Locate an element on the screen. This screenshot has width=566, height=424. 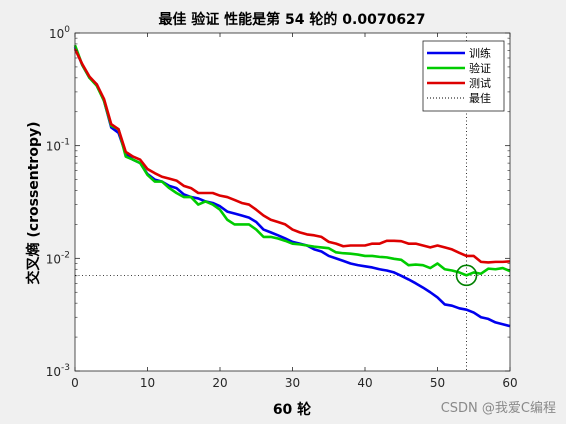
y-tick-label: 10⁻³ is located at coordinates (58, 371).